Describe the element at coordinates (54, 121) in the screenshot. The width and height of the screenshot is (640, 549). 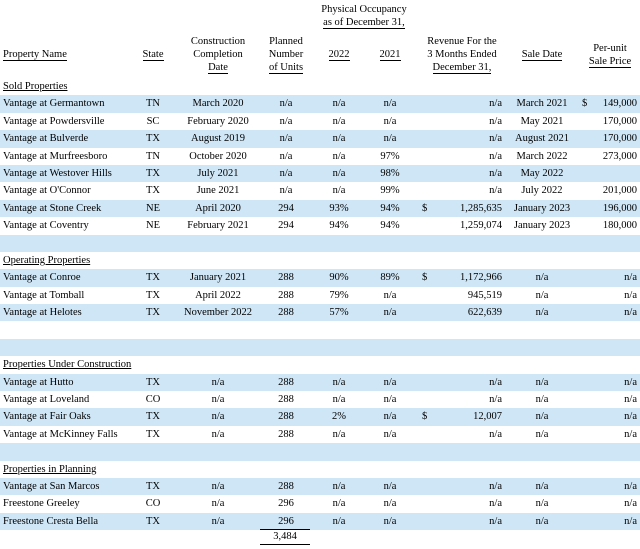
I see `property-name-cell: Vantage at Powdersville` at that location.